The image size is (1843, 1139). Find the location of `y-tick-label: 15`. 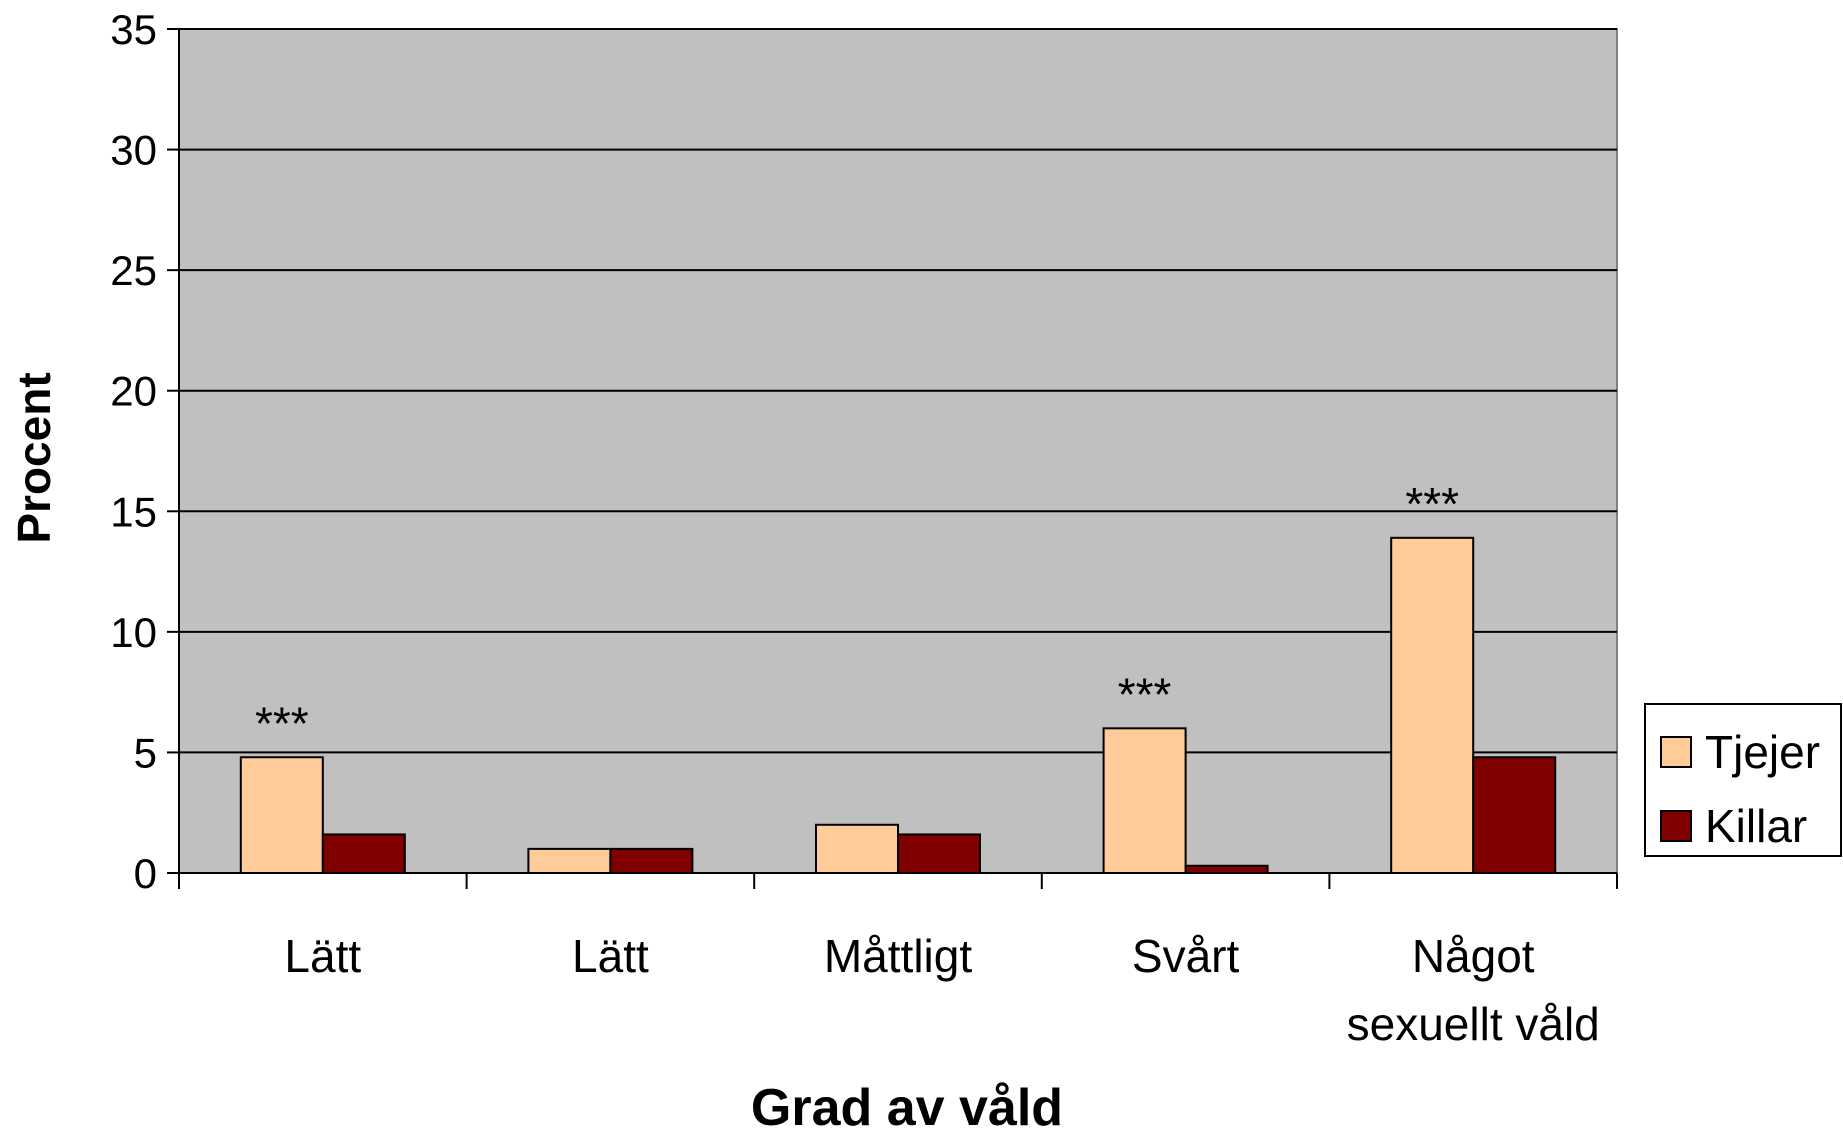

y-tick-label: 15 is located at coordinates (133, 511).